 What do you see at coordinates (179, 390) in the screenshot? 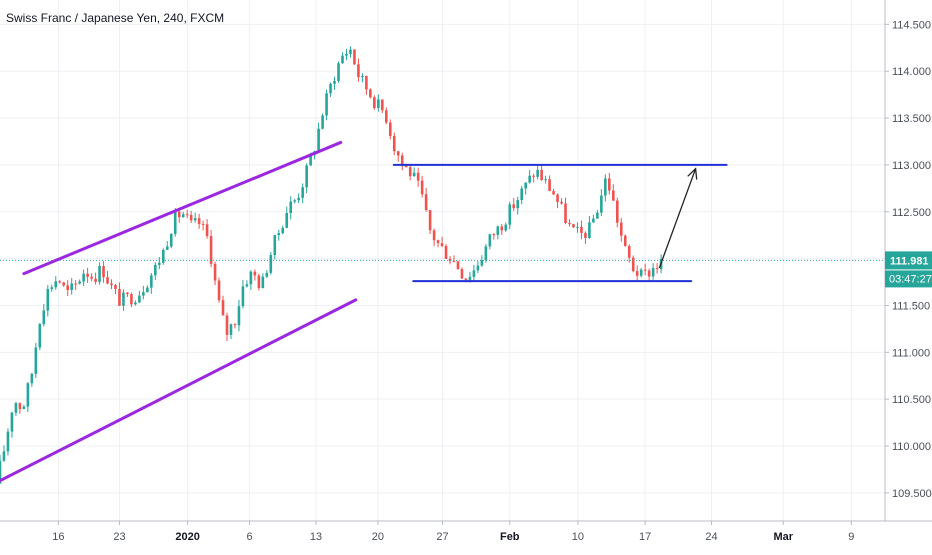
I see `channel-lower-line` at bounding box center [179, 390].